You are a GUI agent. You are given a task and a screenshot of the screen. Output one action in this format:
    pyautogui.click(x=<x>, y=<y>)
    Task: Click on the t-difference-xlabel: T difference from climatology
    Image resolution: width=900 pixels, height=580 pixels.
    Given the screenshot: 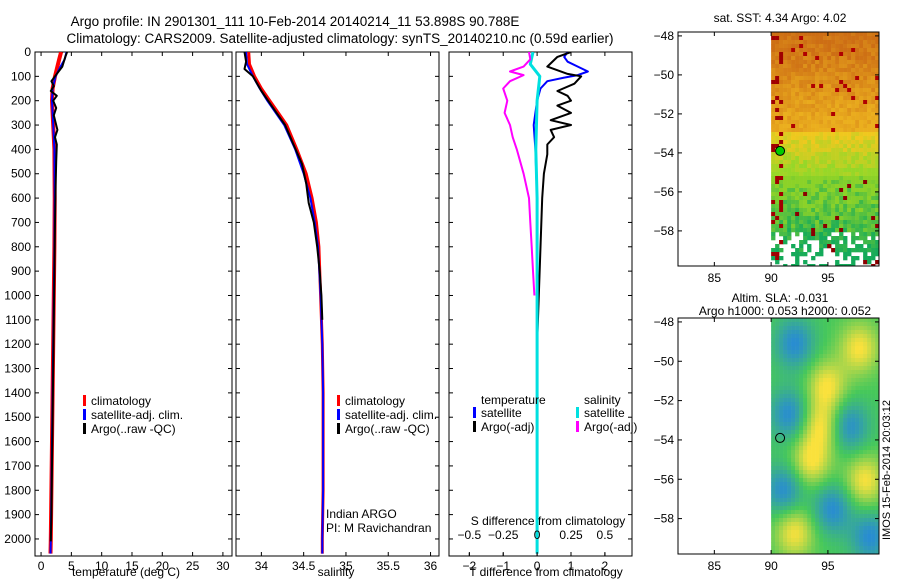 What is the action you would take?
    pyautogui.click(x=546, y=572)
    